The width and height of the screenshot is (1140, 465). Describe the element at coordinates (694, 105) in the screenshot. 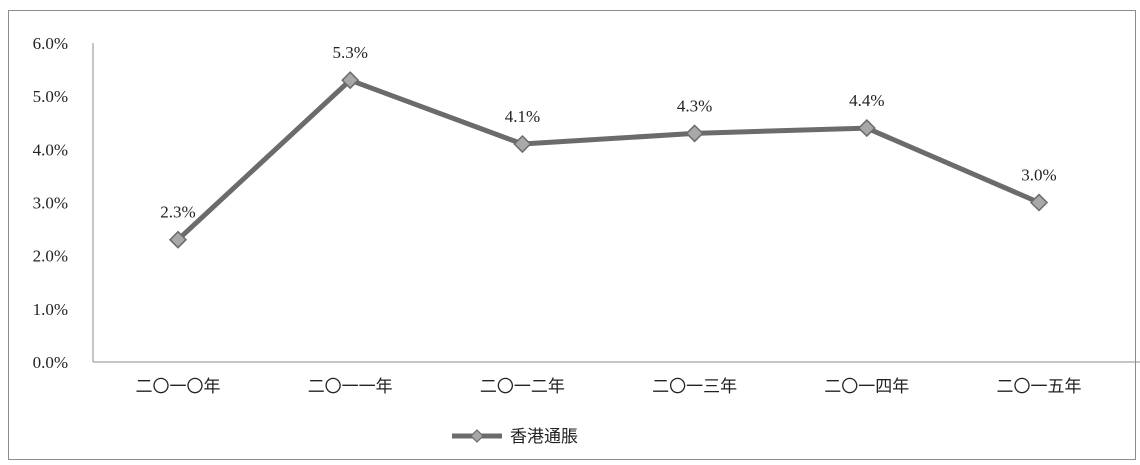

I see `data-label: 4.3%` at that location.